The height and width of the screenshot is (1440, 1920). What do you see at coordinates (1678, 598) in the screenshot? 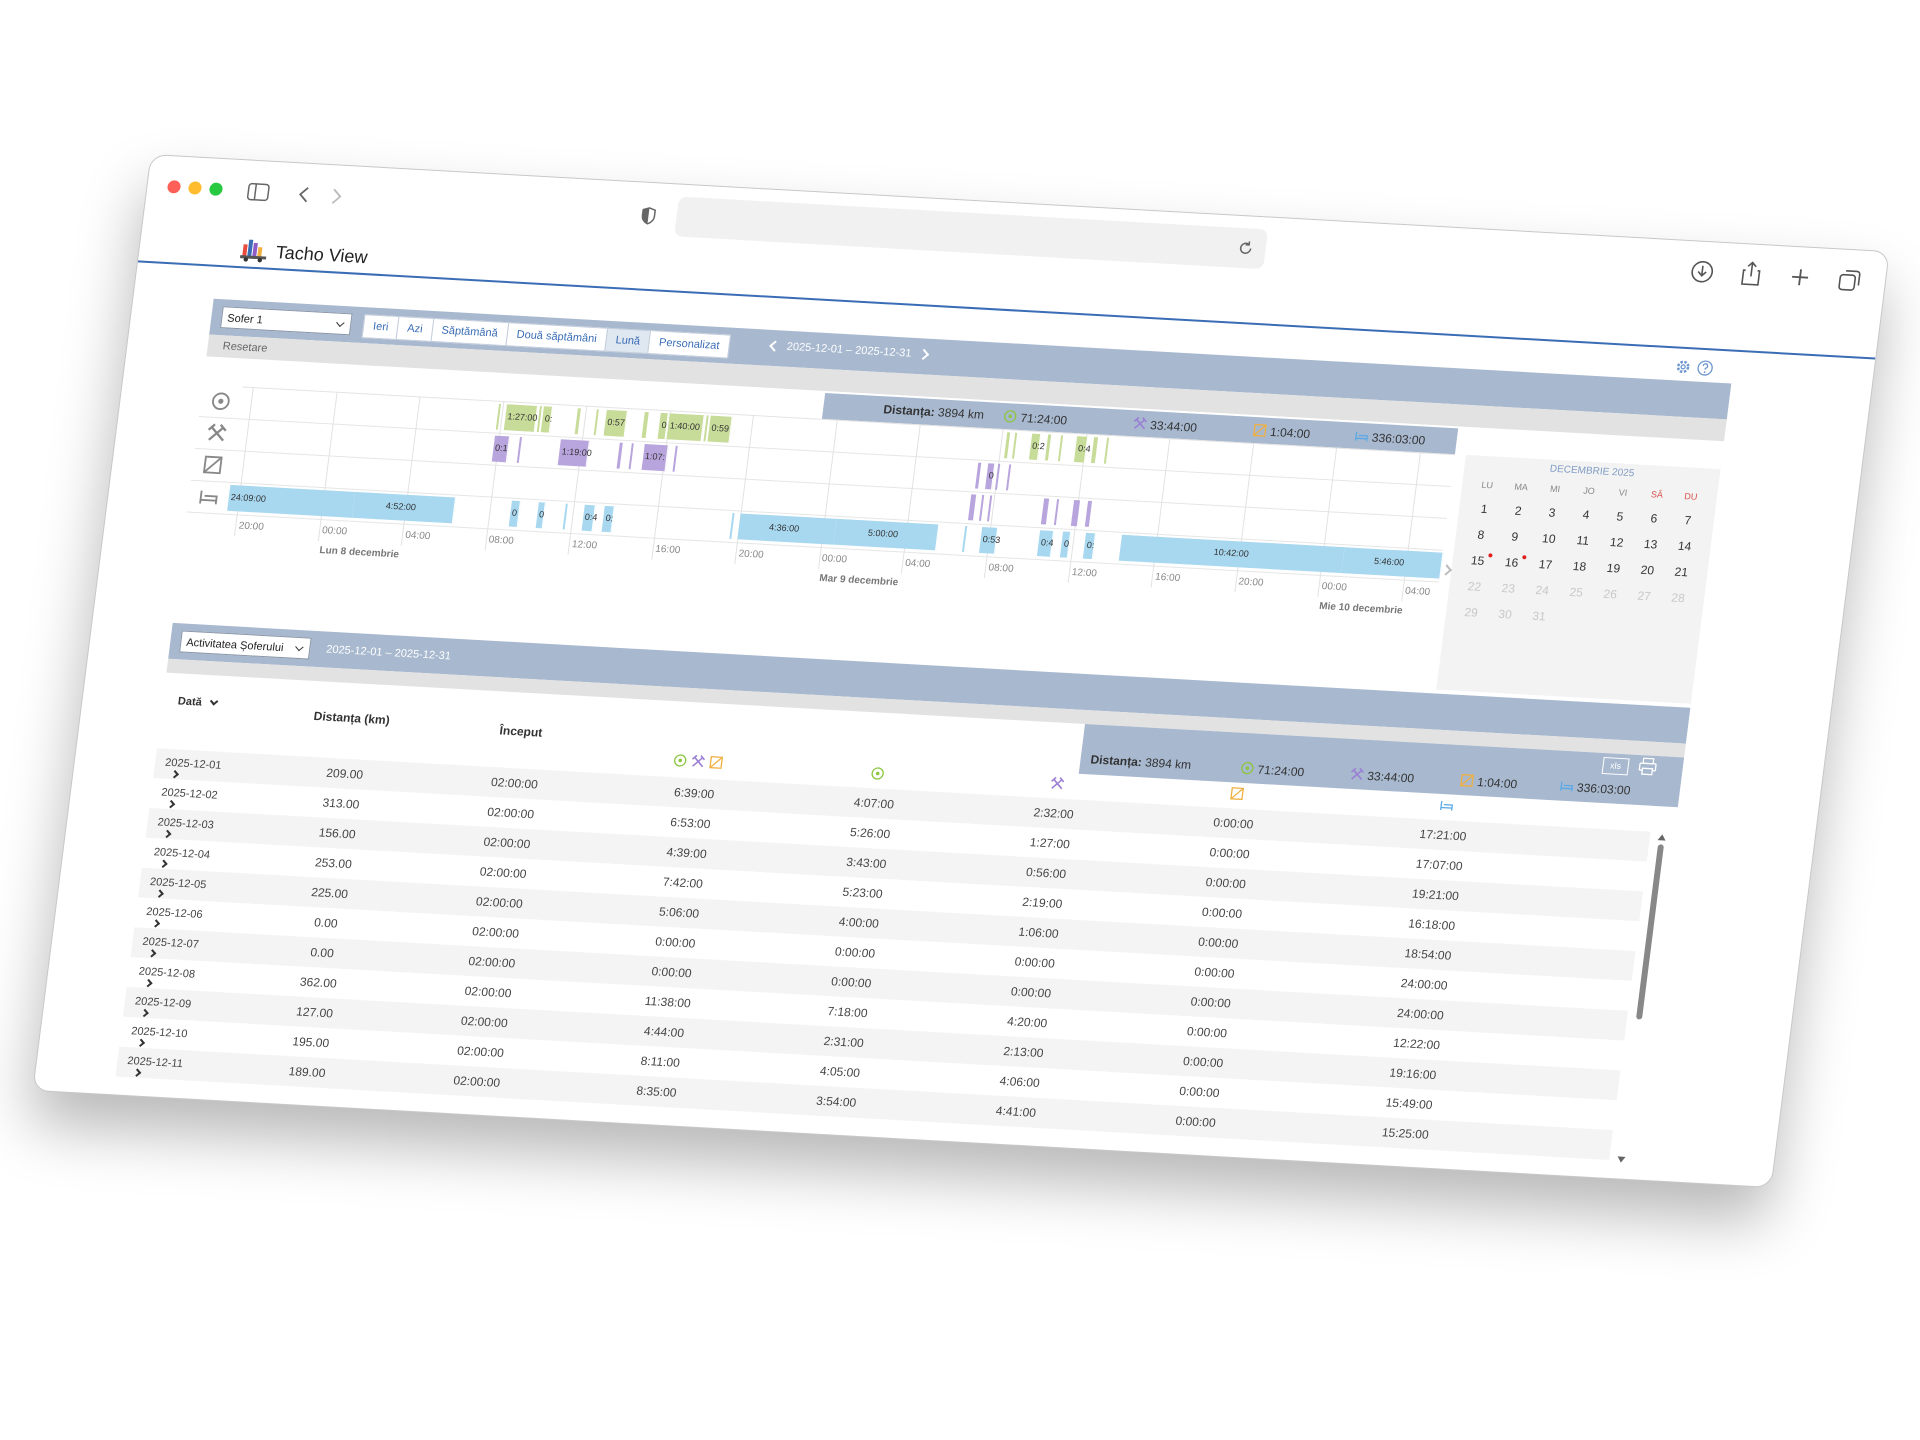
I see `calendar-day: 28` at bounding box center [1678, 598].